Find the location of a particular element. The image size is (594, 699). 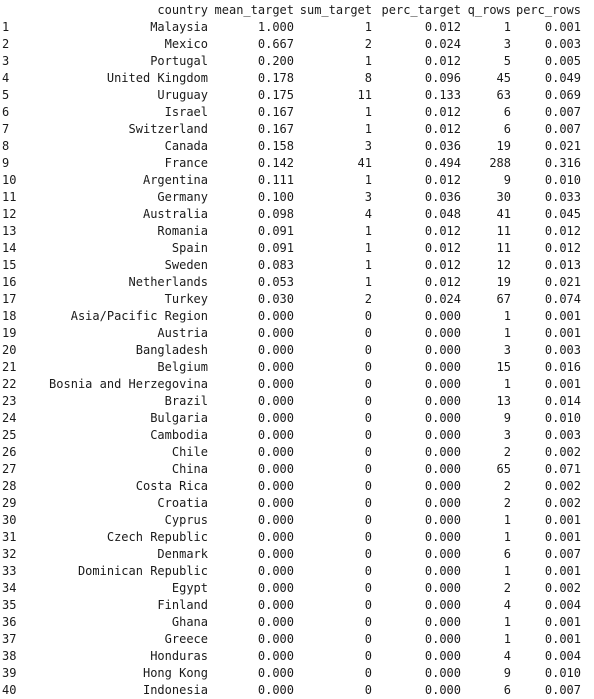

row-index: 38 is located at coordinates (9, 656).